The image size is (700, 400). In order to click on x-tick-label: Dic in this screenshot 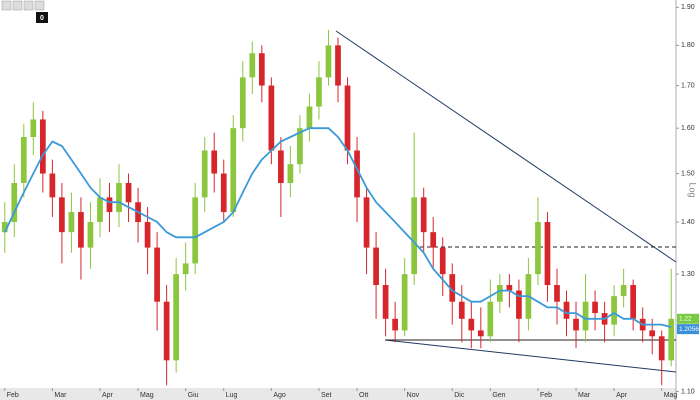, I will do `click(459, 395)`.